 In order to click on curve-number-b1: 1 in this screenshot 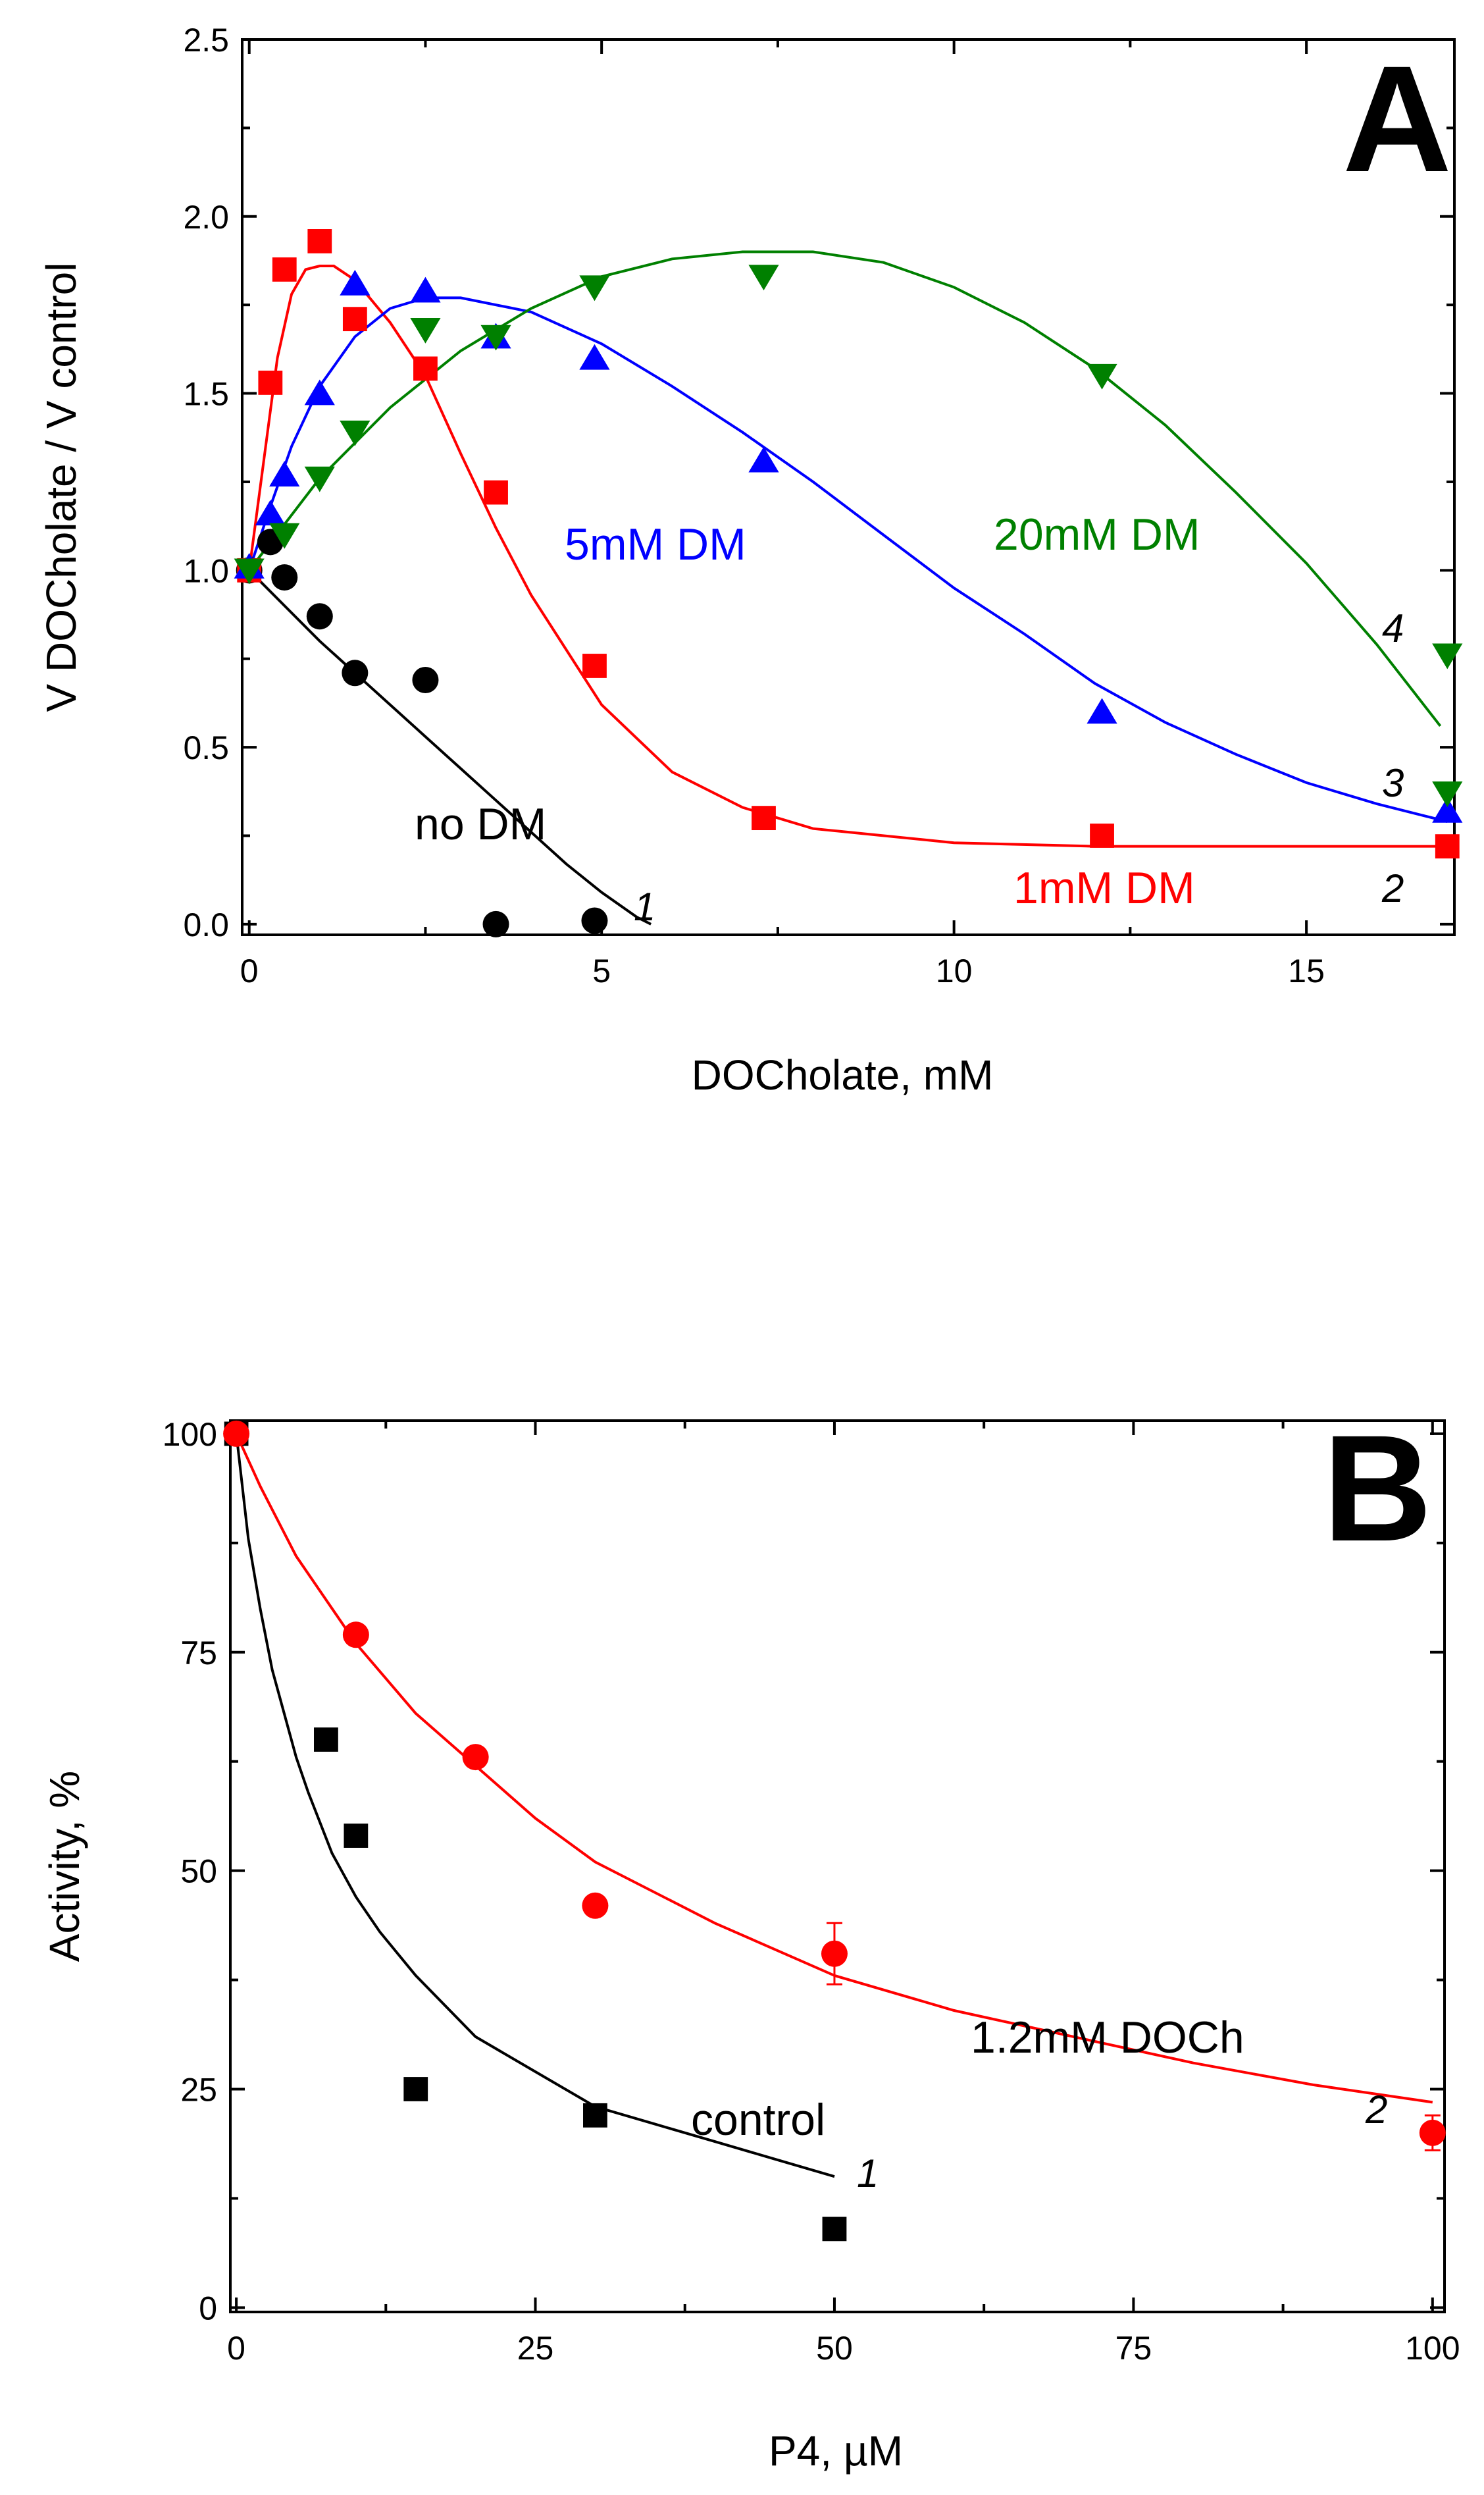, I will do `click(868, 2173)`.